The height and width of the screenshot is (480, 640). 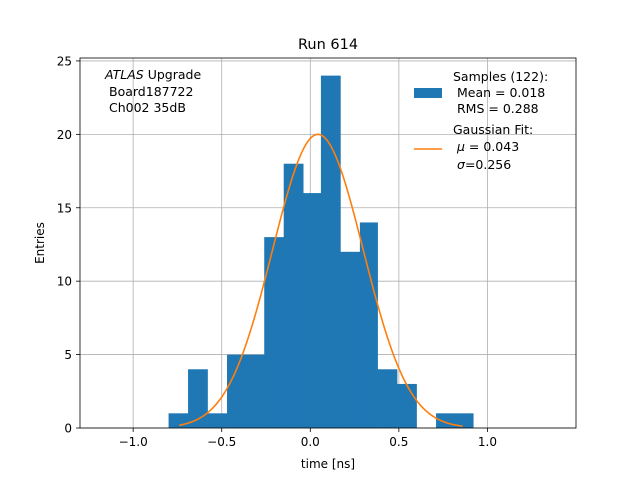 I want to click on legend-fit-mu: μ = 0.043, so click(x=487, y=146).